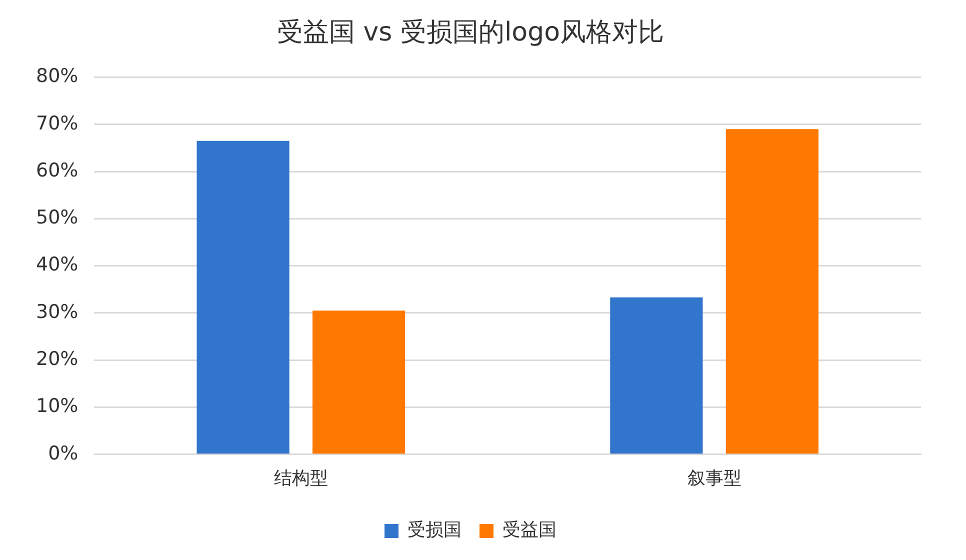 The height and width of the screenshot is (560, 966). Describe the element at coordinates (57, 265) in the screenshot. I see `y-tick-label: 40%` at that location.